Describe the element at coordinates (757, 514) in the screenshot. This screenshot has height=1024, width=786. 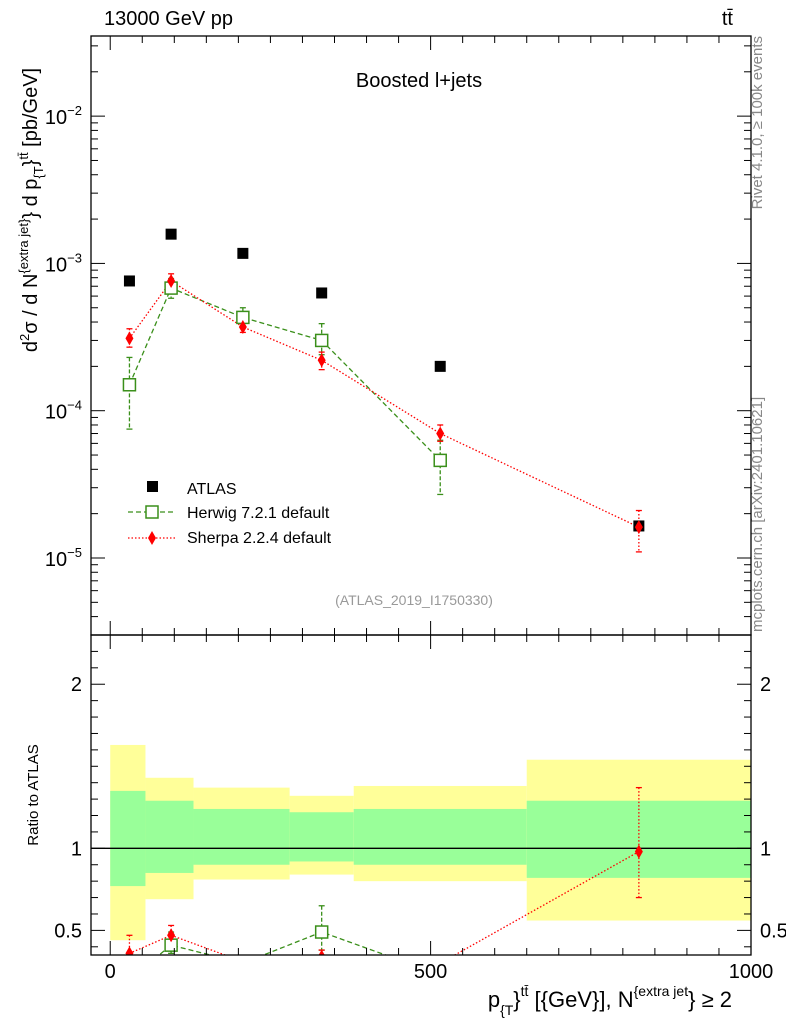
I see `mcplots-credit-note: mcplots.cern.ch [arXiv:2401.10621]` at that location.